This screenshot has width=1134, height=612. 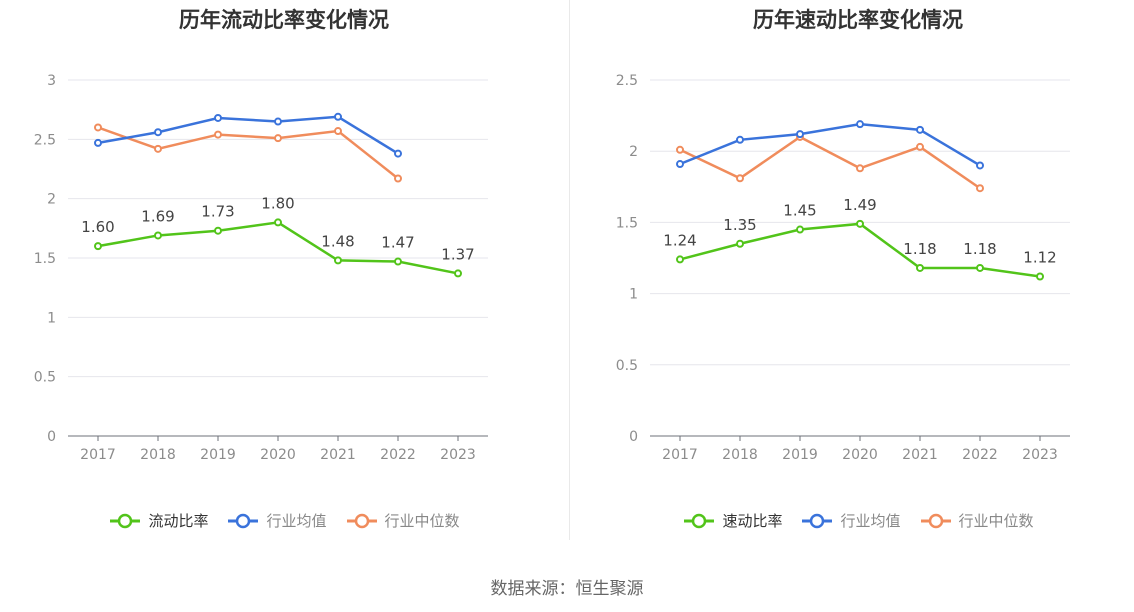 What do you see at coordinates (157, 216) in the screenshot?
I see `data-label: 1.69` at bounding box center [157, 216].